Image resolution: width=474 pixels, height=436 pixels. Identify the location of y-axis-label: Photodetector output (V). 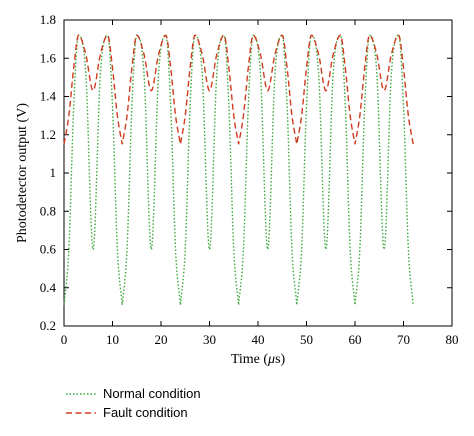
(22, 173).